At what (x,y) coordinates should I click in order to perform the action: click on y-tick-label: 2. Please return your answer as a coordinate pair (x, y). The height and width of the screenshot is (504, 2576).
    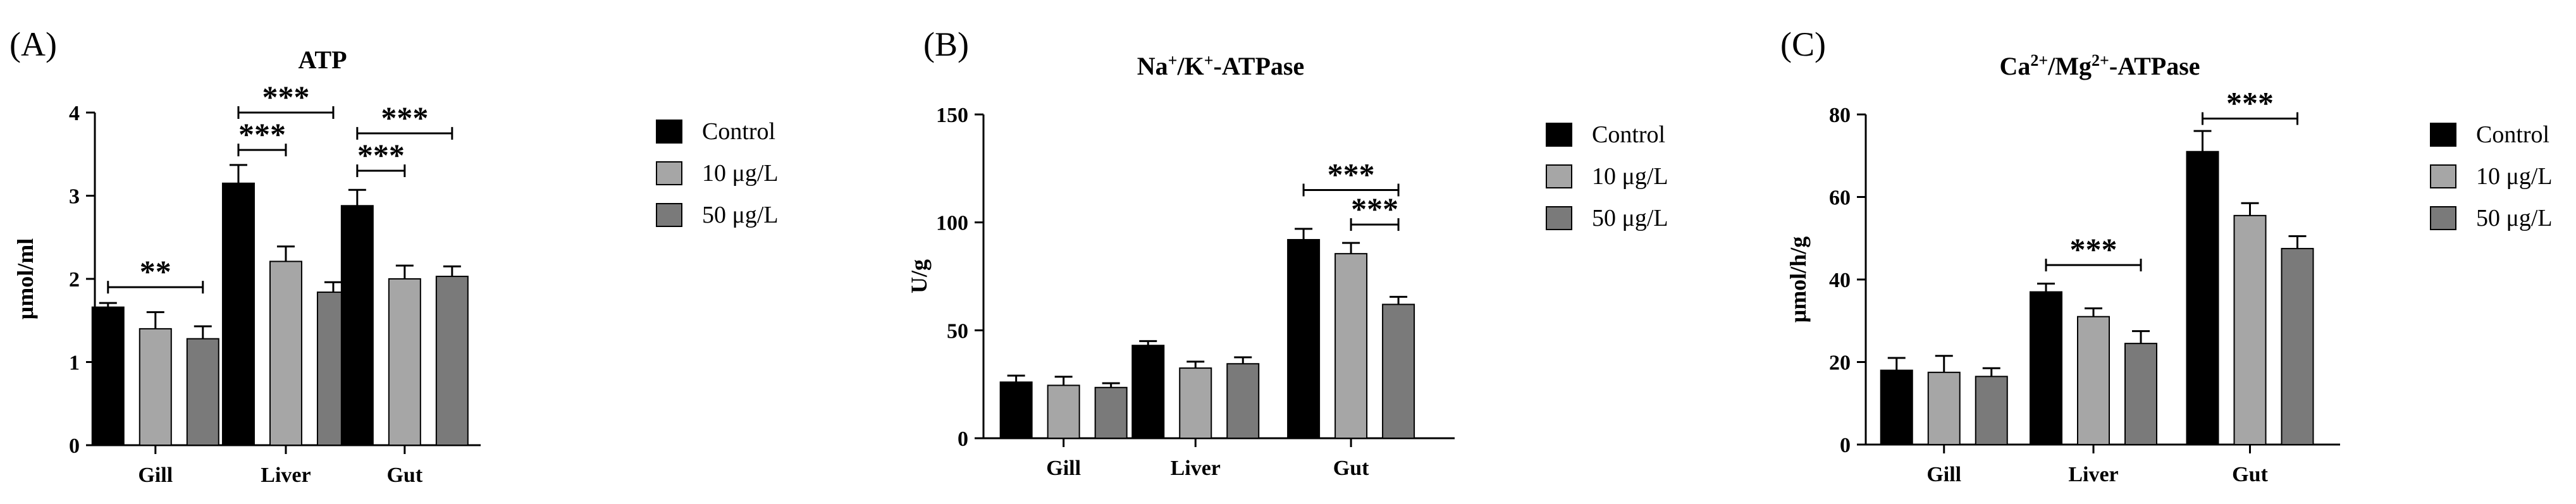
    Looking at the image, I should click on (74, 280).